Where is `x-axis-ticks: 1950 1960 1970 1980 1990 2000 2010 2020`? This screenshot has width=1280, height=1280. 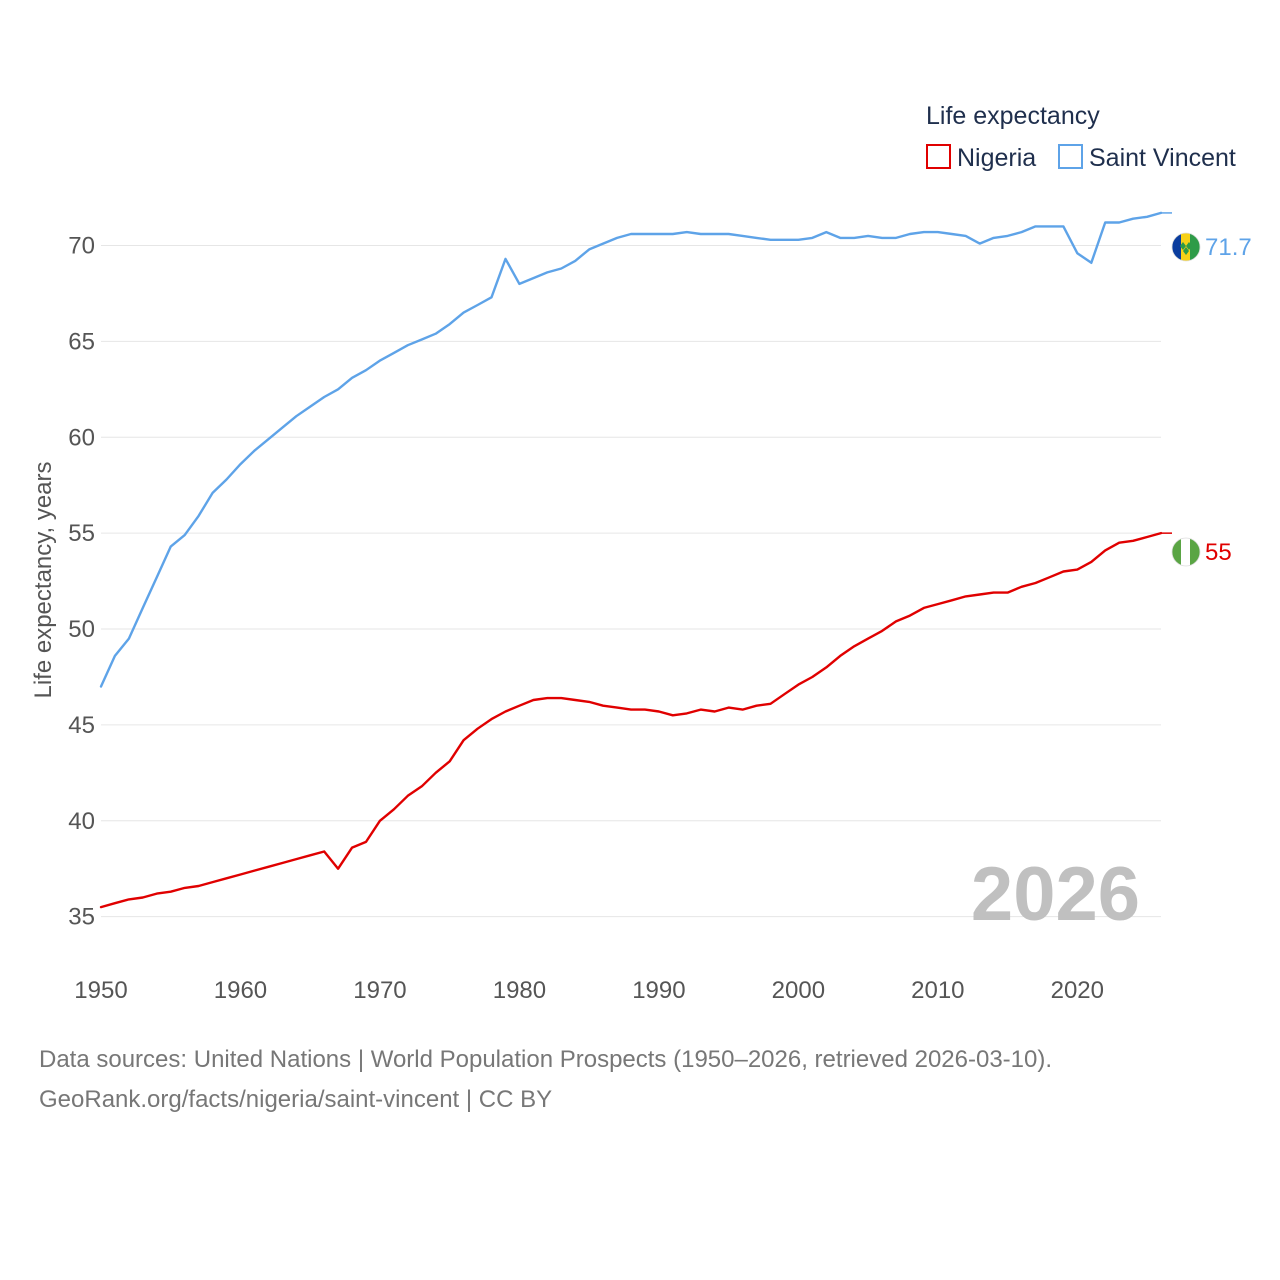
x-axis-ticks: 1950 1960 1970 1980 1990 2000 2010 2020 is located at coordinates (589, 990).